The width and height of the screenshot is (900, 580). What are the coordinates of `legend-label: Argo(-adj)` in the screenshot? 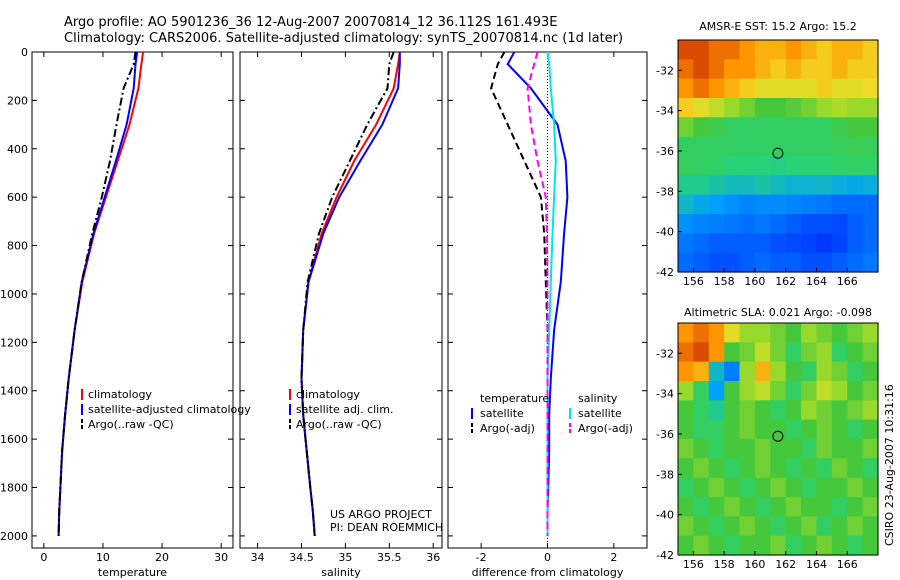 It's located at (605, 428).